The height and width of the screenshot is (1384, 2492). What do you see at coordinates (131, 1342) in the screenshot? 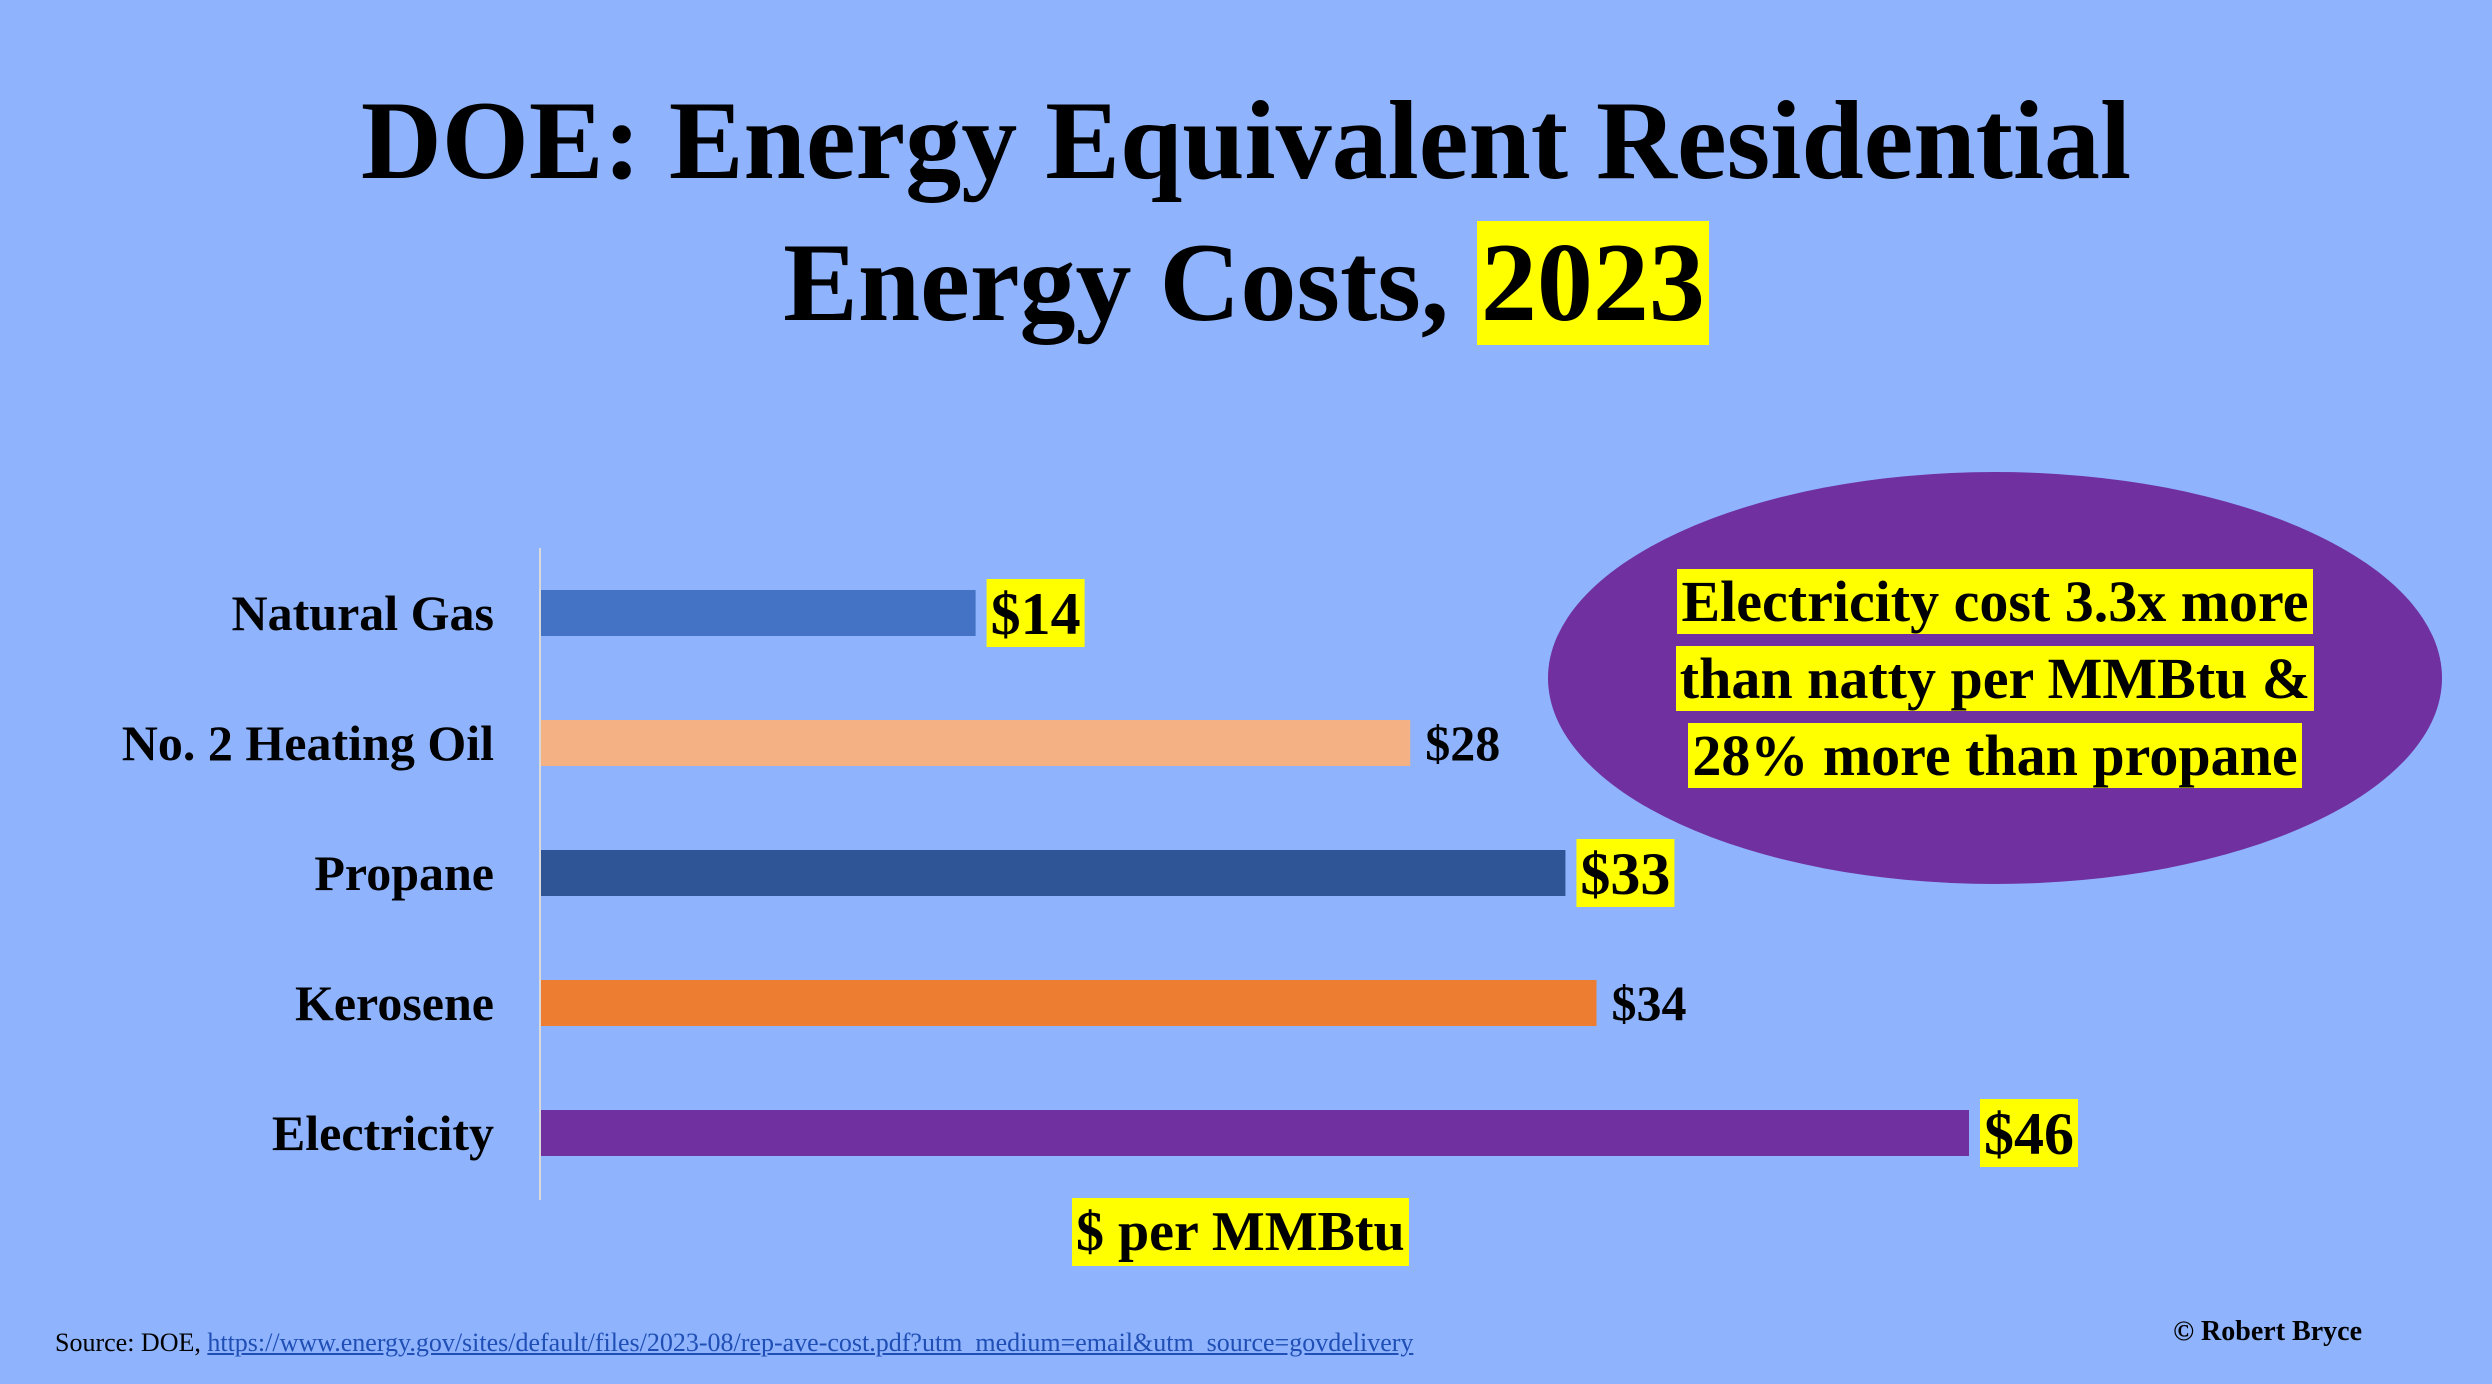
I see `source-prefix: Source: DOE,` at bounding box center [131, 1342].